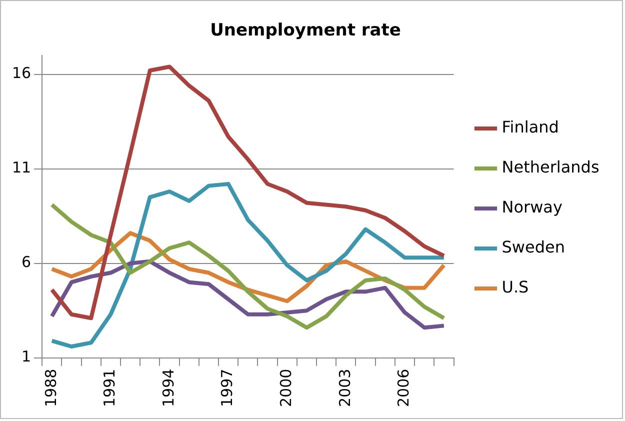 This screenshot has height=421, width=625. I want to click on y-tick-label: 11, so click(22, 167).